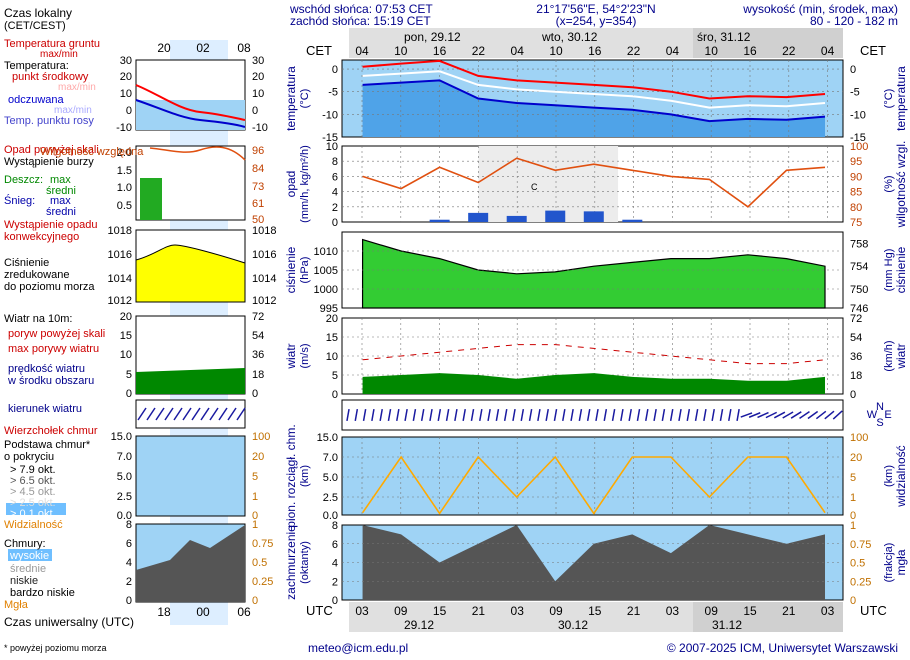  Describe the element at coordinates (124, 457) in the screenshot. I see `legend-tick: 7.0` at that location.